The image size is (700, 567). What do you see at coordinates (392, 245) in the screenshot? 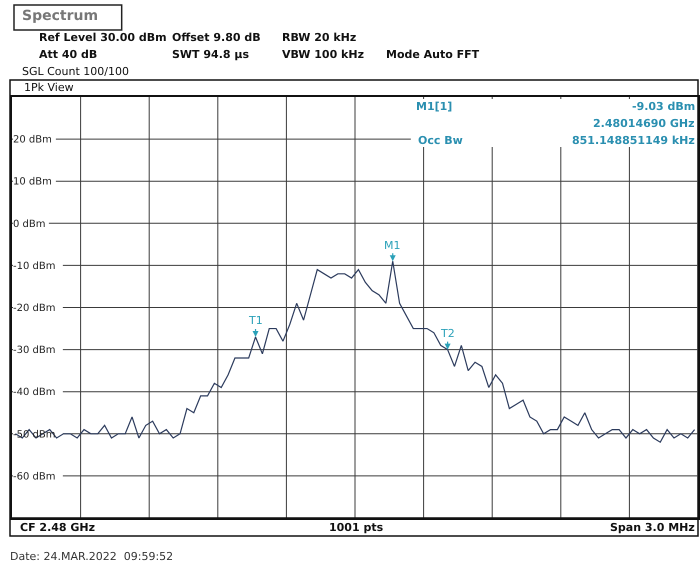
I see `annotation: M1` at bounding box center [392, 245].